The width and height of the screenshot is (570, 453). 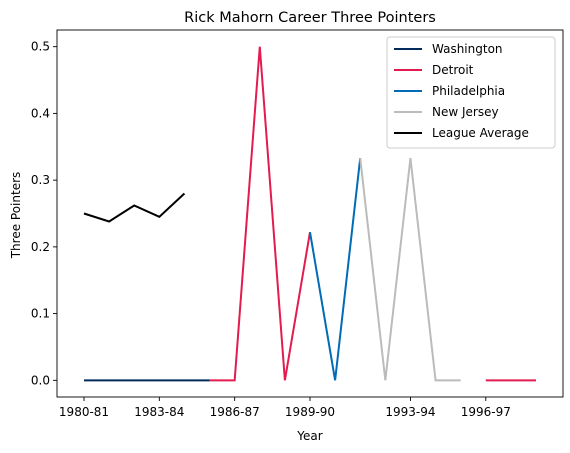 I want to click on x-tick-label: 1986-87, so click(x=235, y=412).